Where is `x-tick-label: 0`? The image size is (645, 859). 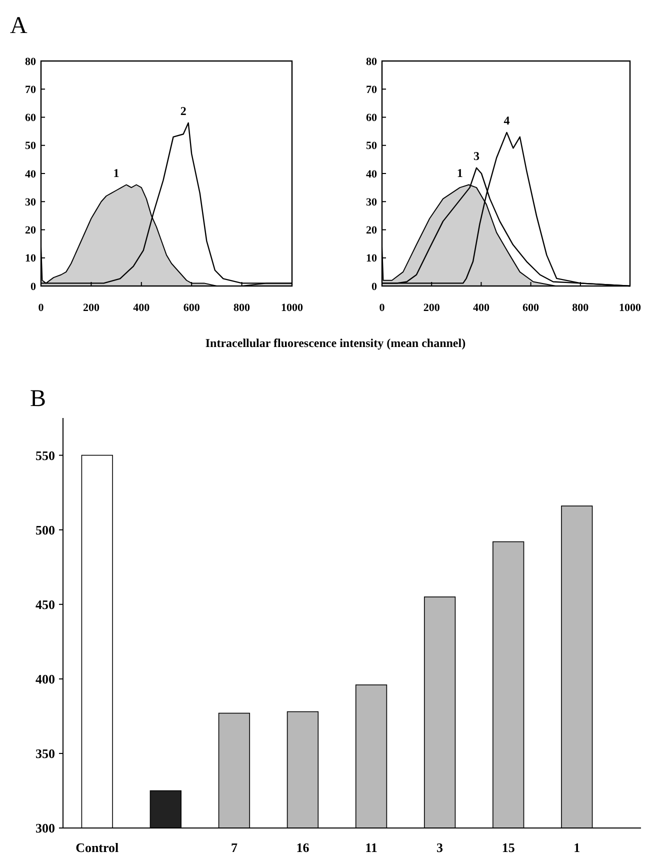
x-tick-label: 0 is located at coordinates (382, 308).